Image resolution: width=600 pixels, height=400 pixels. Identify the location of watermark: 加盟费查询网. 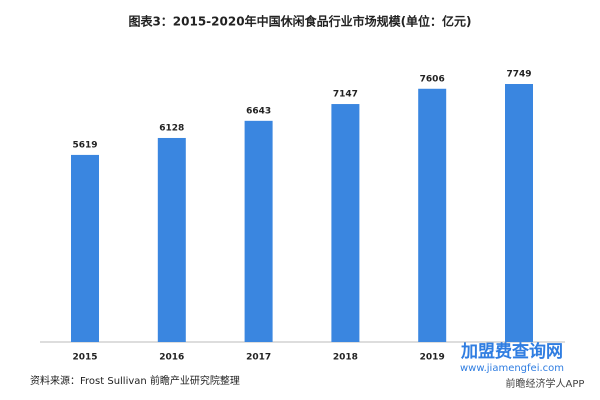
(511, 351).